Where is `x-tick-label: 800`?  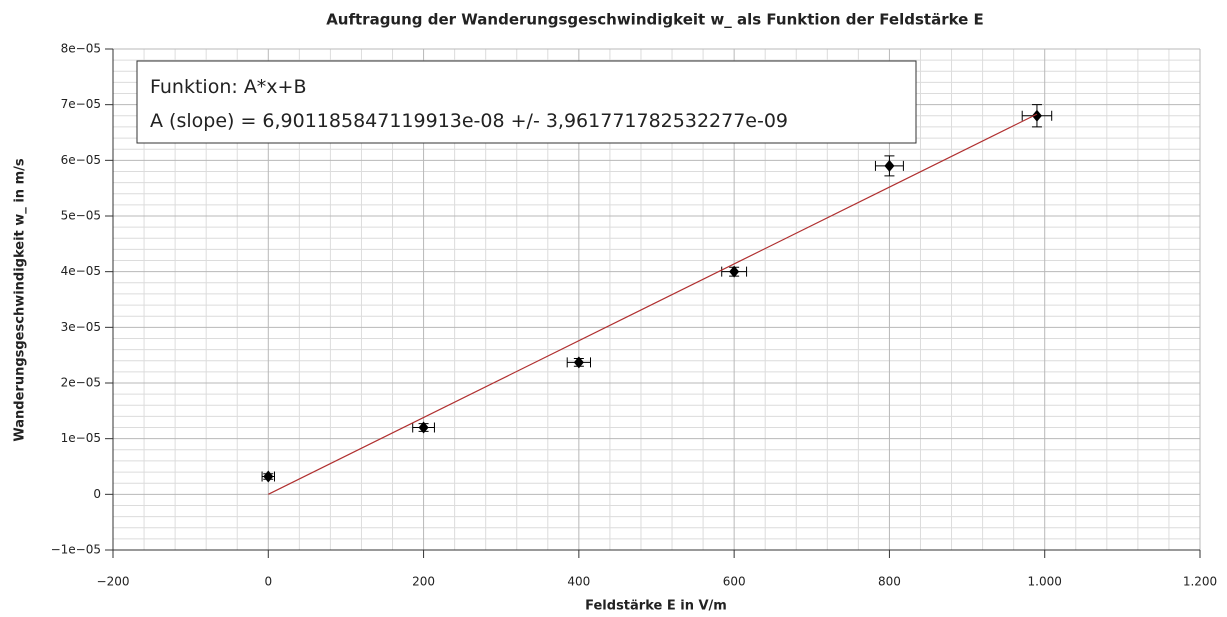 x-tick-label: 800 is located at coordinates (889, 582).